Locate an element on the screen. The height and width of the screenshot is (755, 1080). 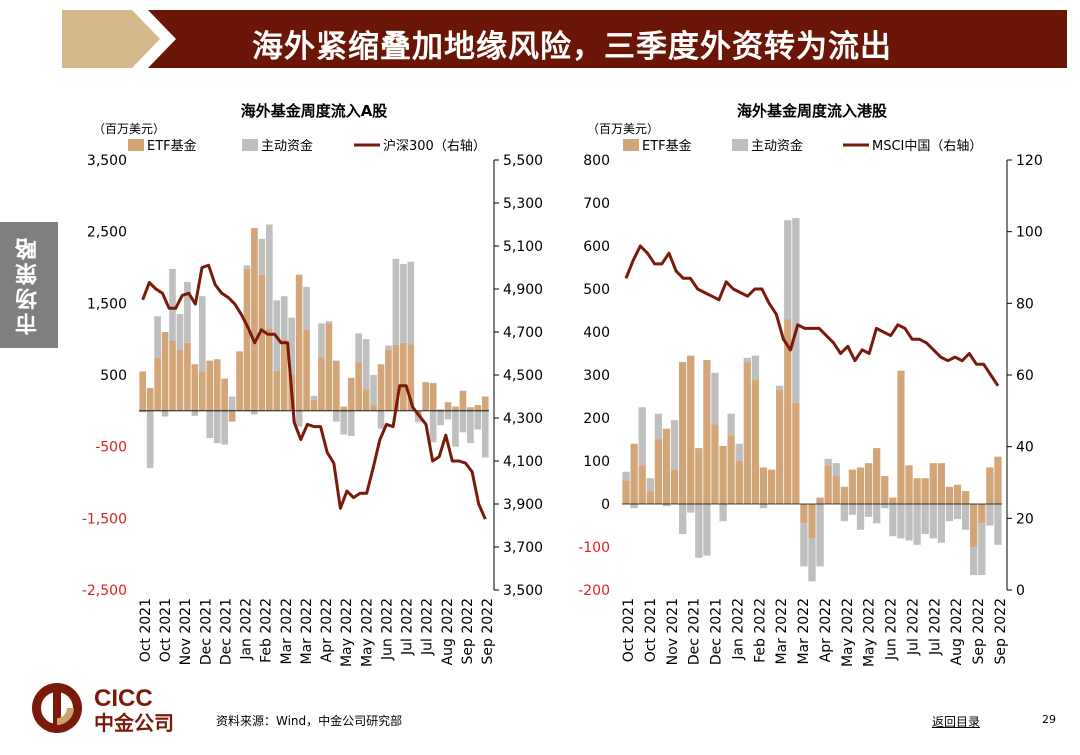
y2-tick-label: 3,500 is located at coordinates (523, 591).